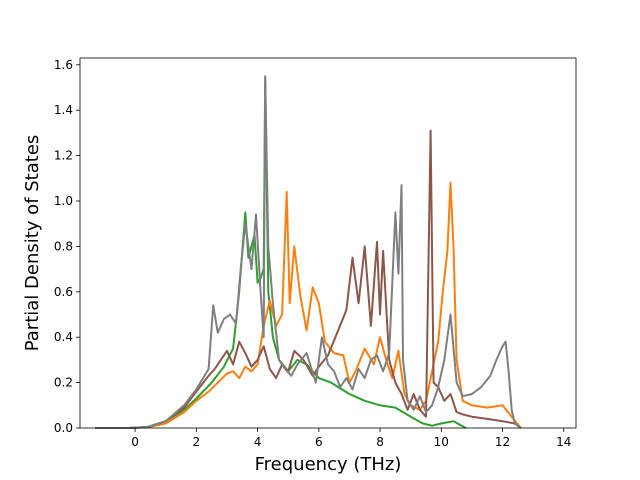 The height and width of the screenshot is (480, 640). I want to click on y-tick-label: 1.2, so click(63, 156).